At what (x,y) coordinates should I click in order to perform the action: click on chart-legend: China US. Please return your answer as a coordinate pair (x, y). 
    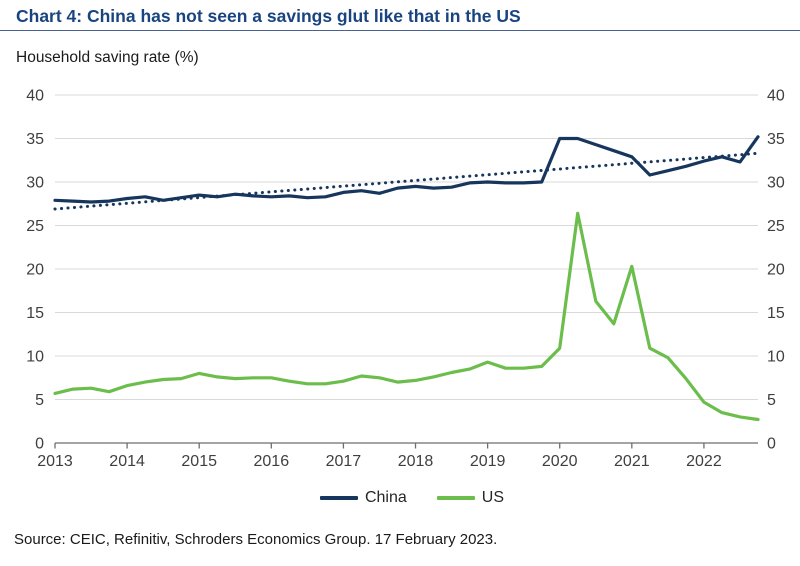
    Looking at the image, I should click on (400, 498).